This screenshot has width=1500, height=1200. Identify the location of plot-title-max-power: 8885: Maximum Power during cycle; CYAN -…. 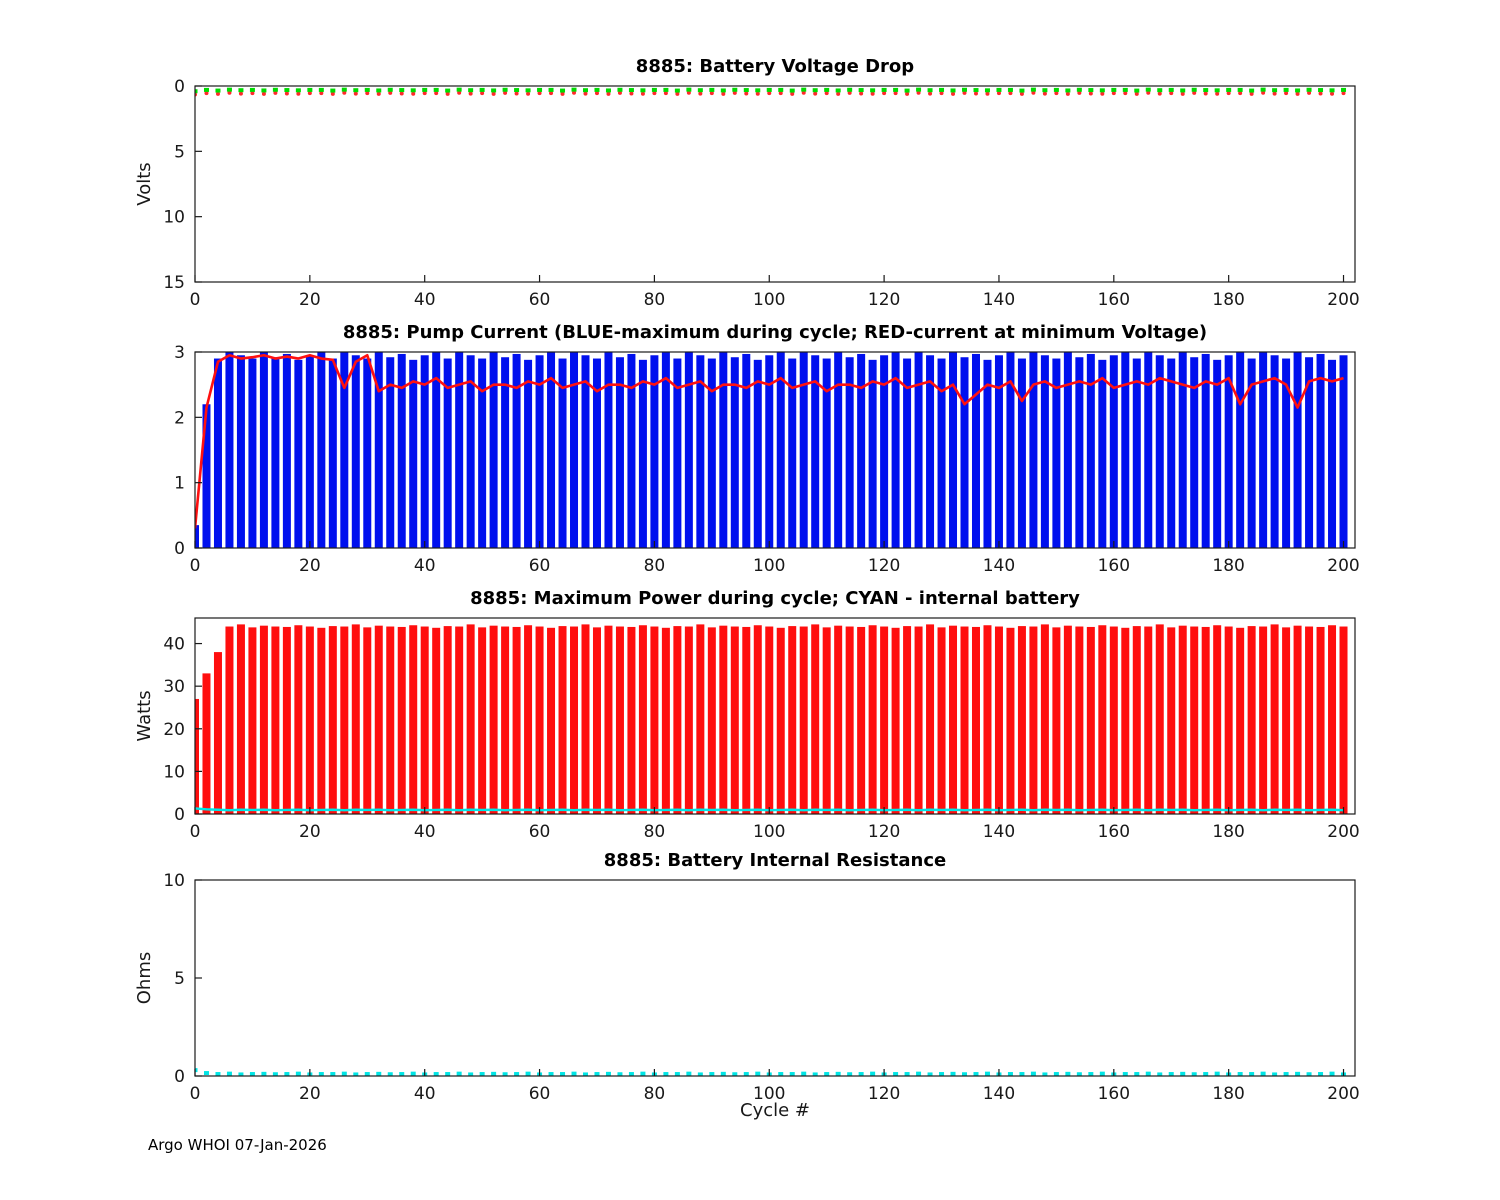
(775, 598).